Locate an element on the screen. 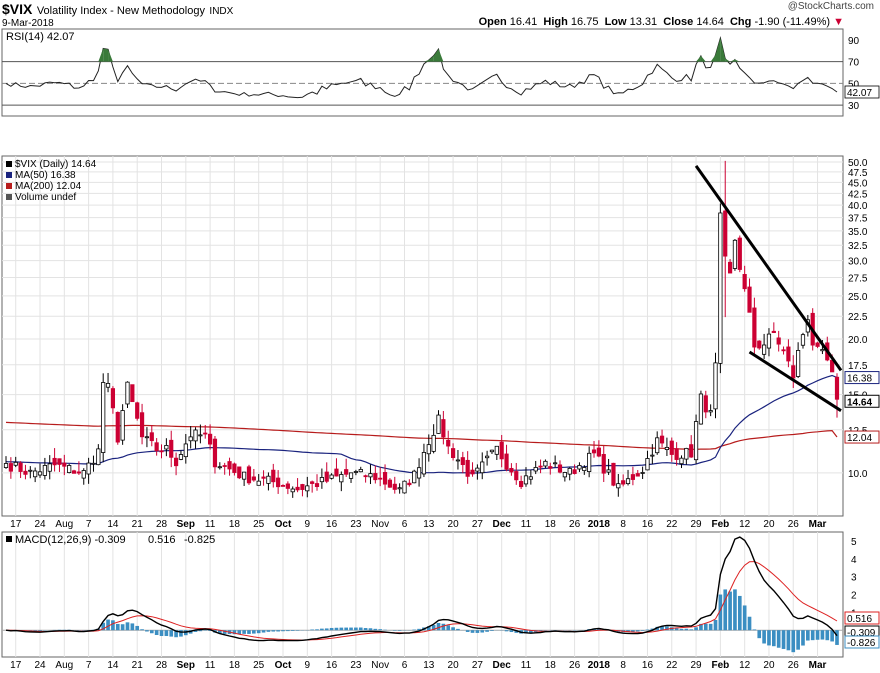 The height and width of the screenshot is (673, 880). price-legend-entry: MA(50) 16.38 is located at coordinates (45, 175).